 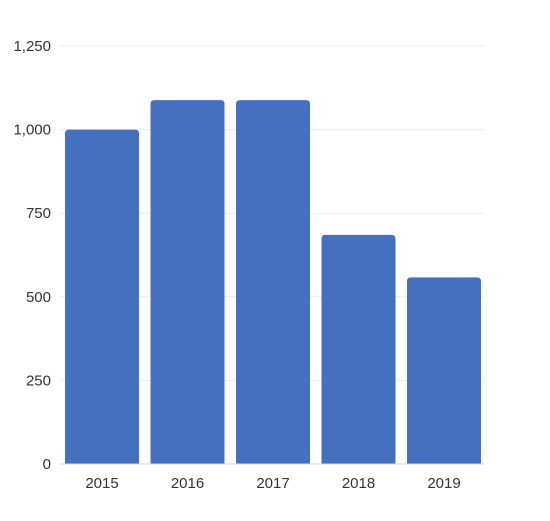 I want to click on y-tick-label: 250, so click(x=38, y=380).